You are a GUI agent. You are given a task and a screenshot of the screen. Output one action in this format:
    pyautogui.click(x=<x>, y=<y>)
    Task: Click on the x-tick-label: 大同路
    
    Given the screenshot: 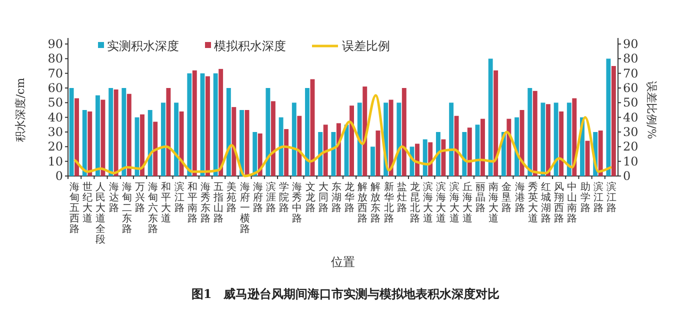 What is the action you would take?
    pyautogui.click(x=323, y=197)
    